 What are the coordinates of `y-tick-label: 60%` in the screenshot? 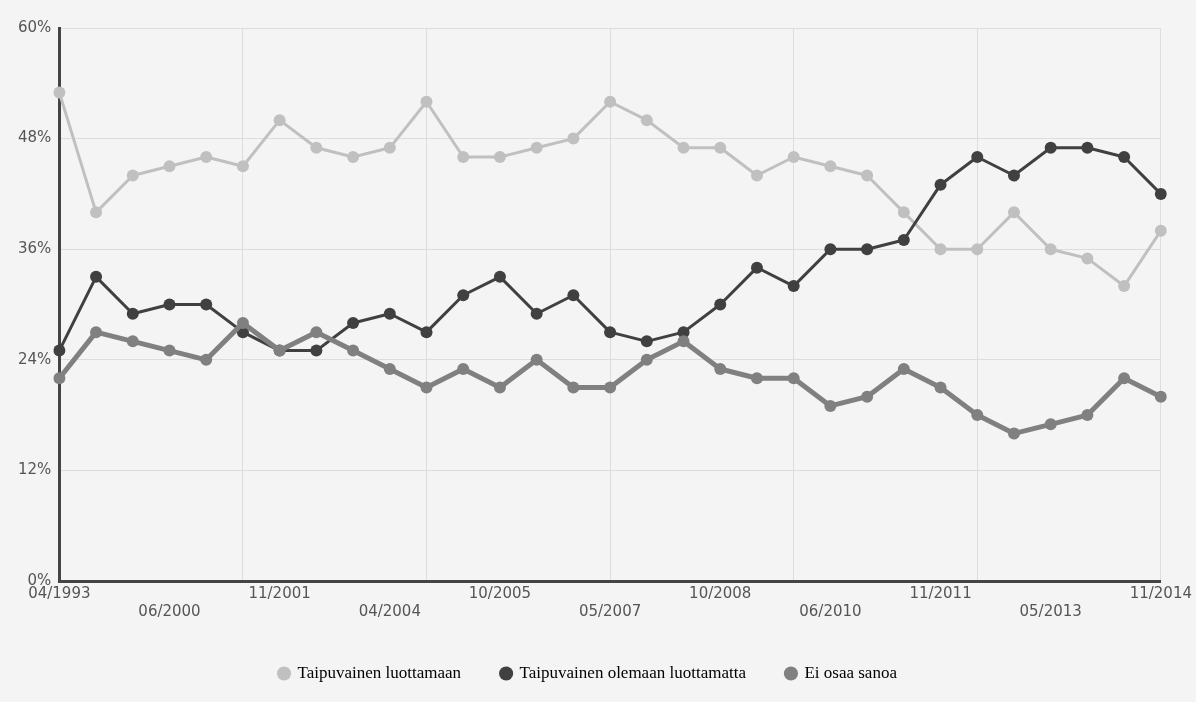 It's located at (35, 26).